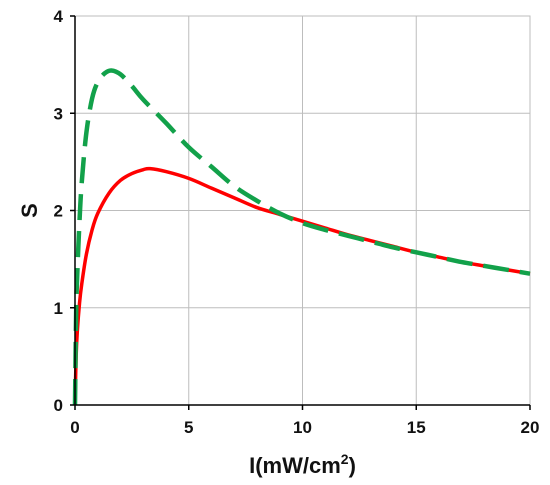 The image size is (550, 485). I want to click on y-tick-label: 3, so click(58, 113).